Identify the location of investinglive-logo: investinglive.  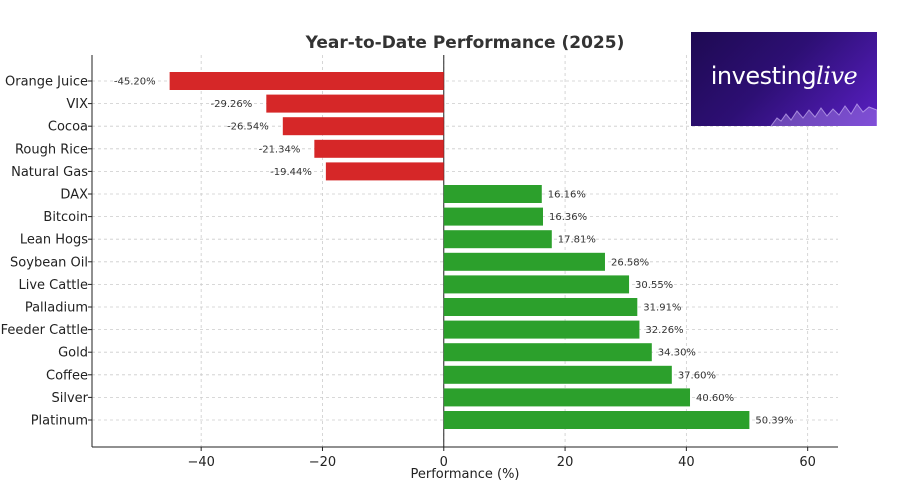
(784, 79).